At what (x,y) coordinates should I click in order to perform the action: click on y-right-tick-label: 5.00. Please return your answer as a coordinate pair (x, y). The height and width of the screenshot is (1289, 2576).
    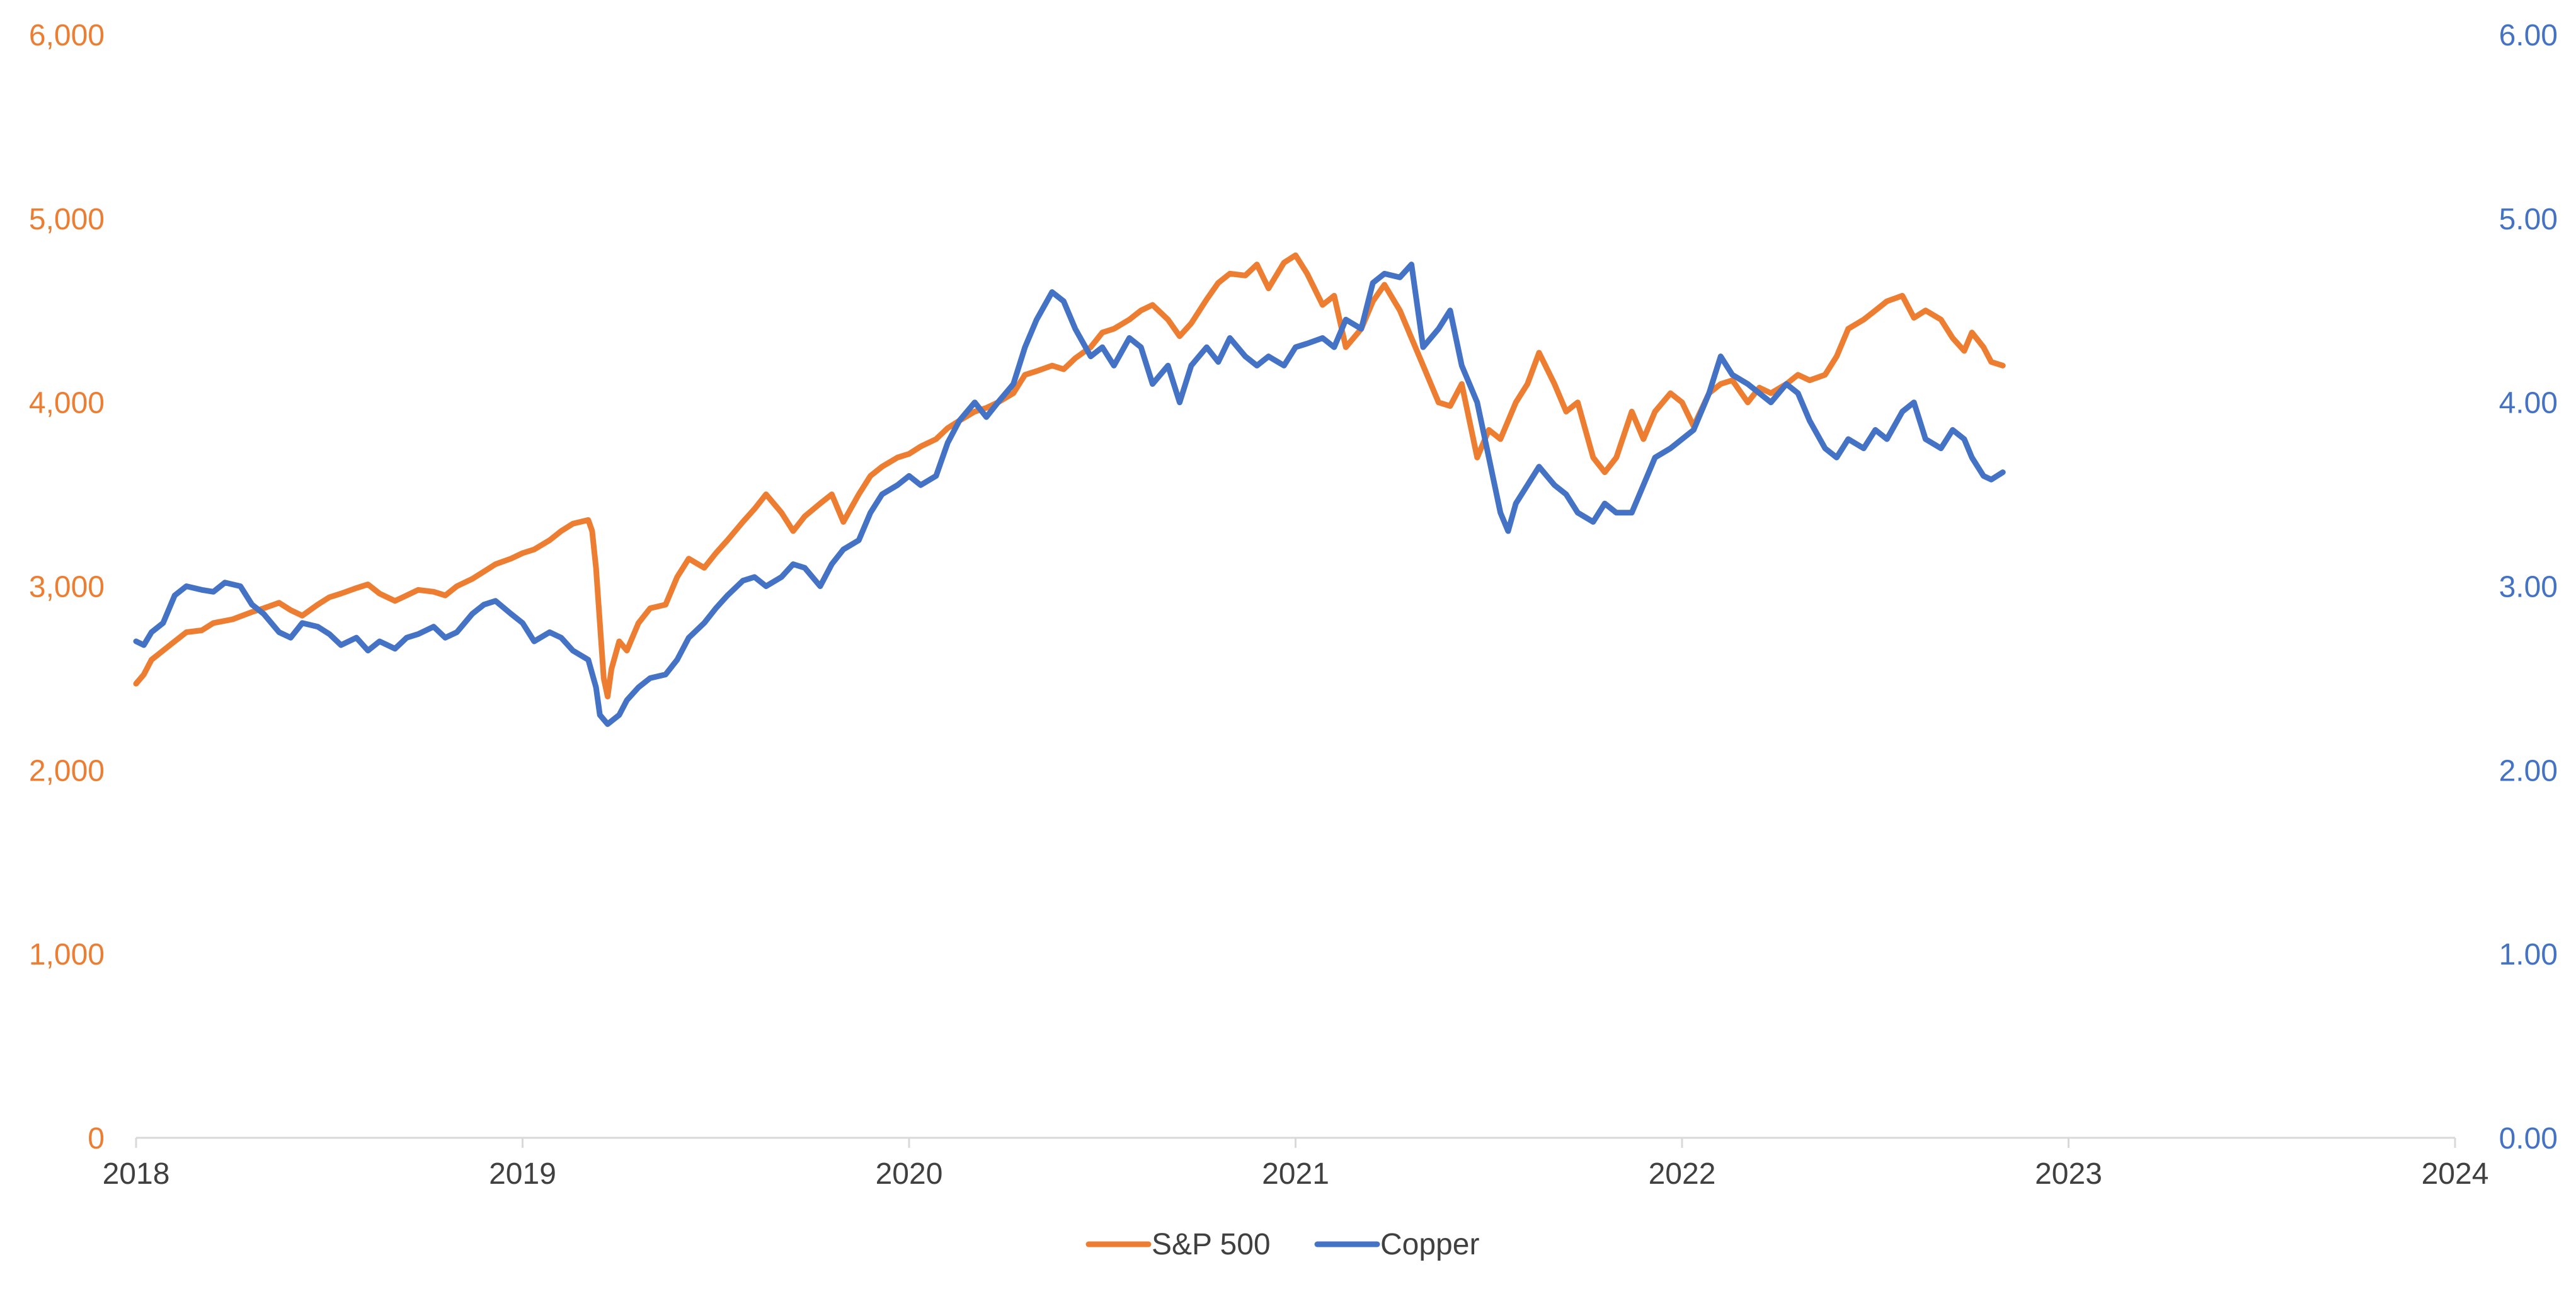
    Looking at the image, I should click on (2528, 220).